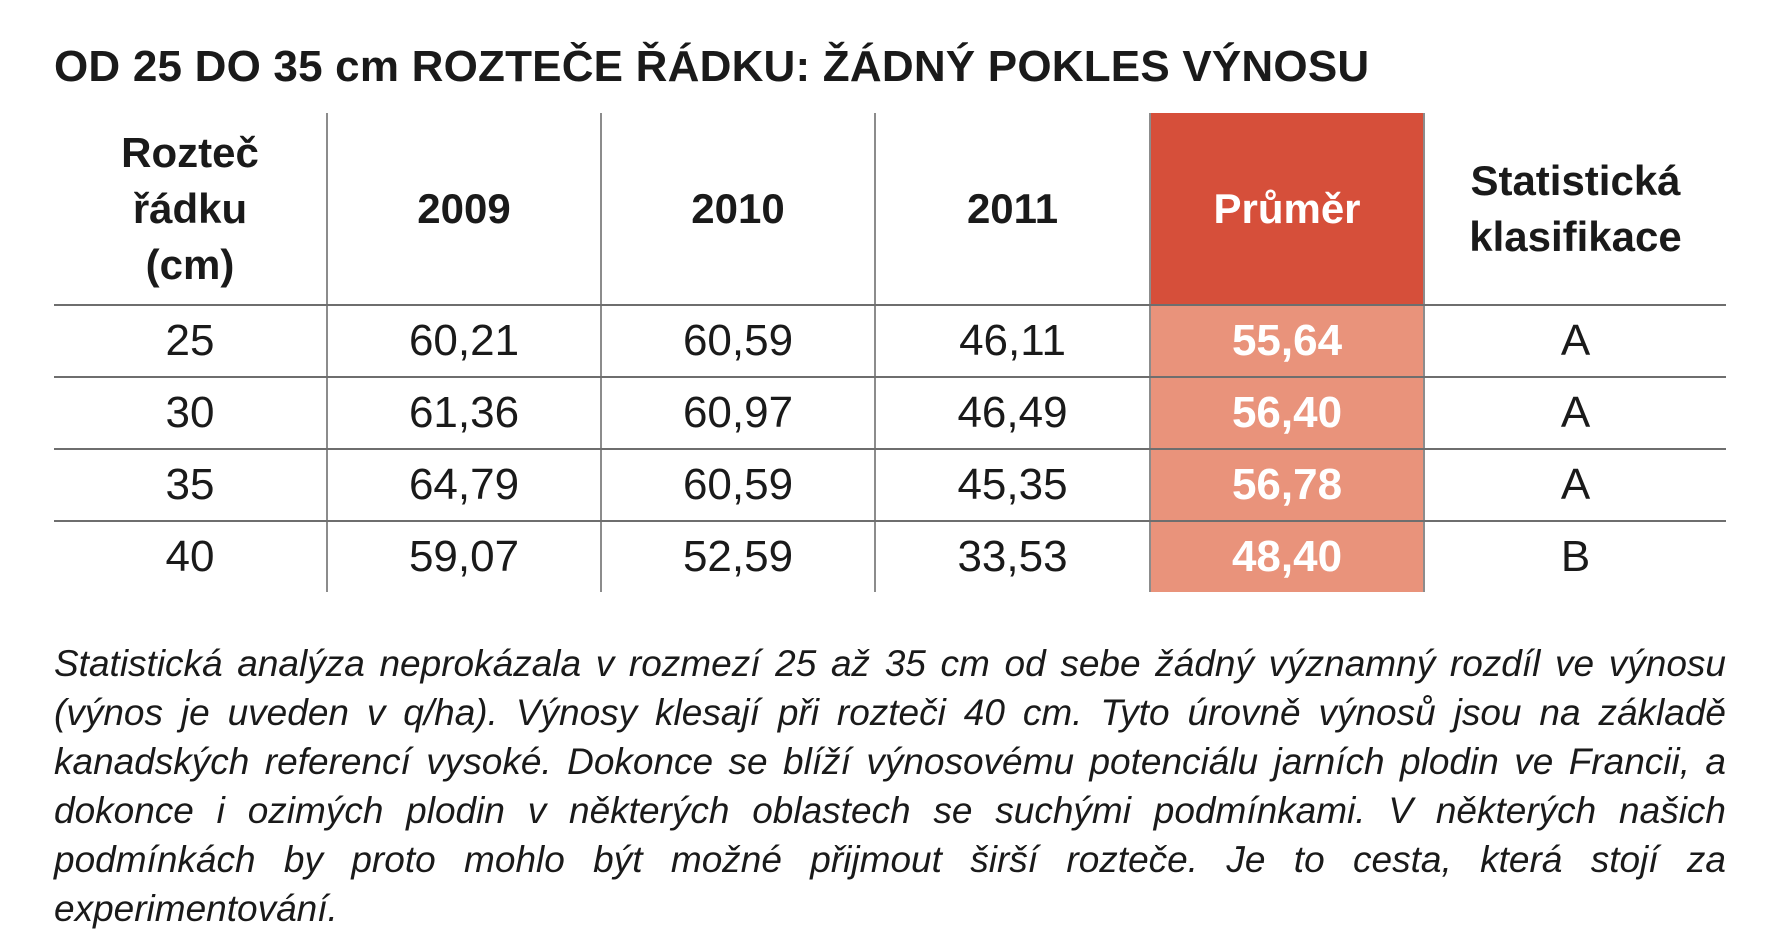  I want to click on header-average: Průměr, so click(1286, 209).